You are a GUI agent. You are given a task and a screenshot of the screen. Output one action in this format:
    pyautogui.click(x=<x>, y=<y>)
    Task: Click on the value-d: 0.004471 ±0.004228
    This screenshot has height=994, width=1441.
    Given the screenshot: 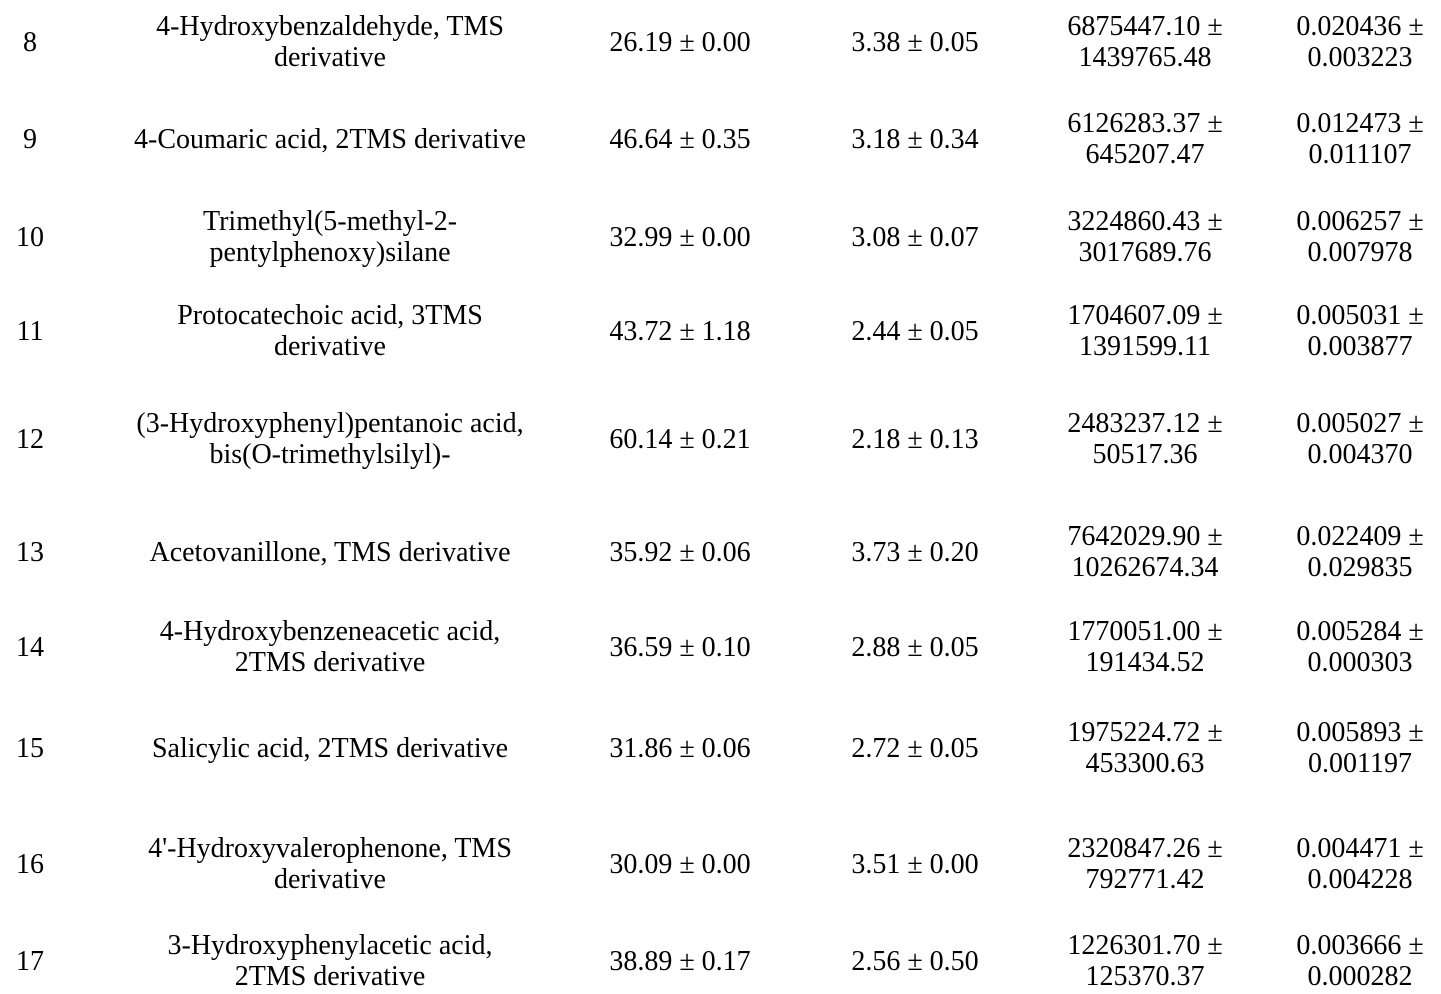 What is the action you would take?
    pyautogui.click(x=1360, y=864)
    